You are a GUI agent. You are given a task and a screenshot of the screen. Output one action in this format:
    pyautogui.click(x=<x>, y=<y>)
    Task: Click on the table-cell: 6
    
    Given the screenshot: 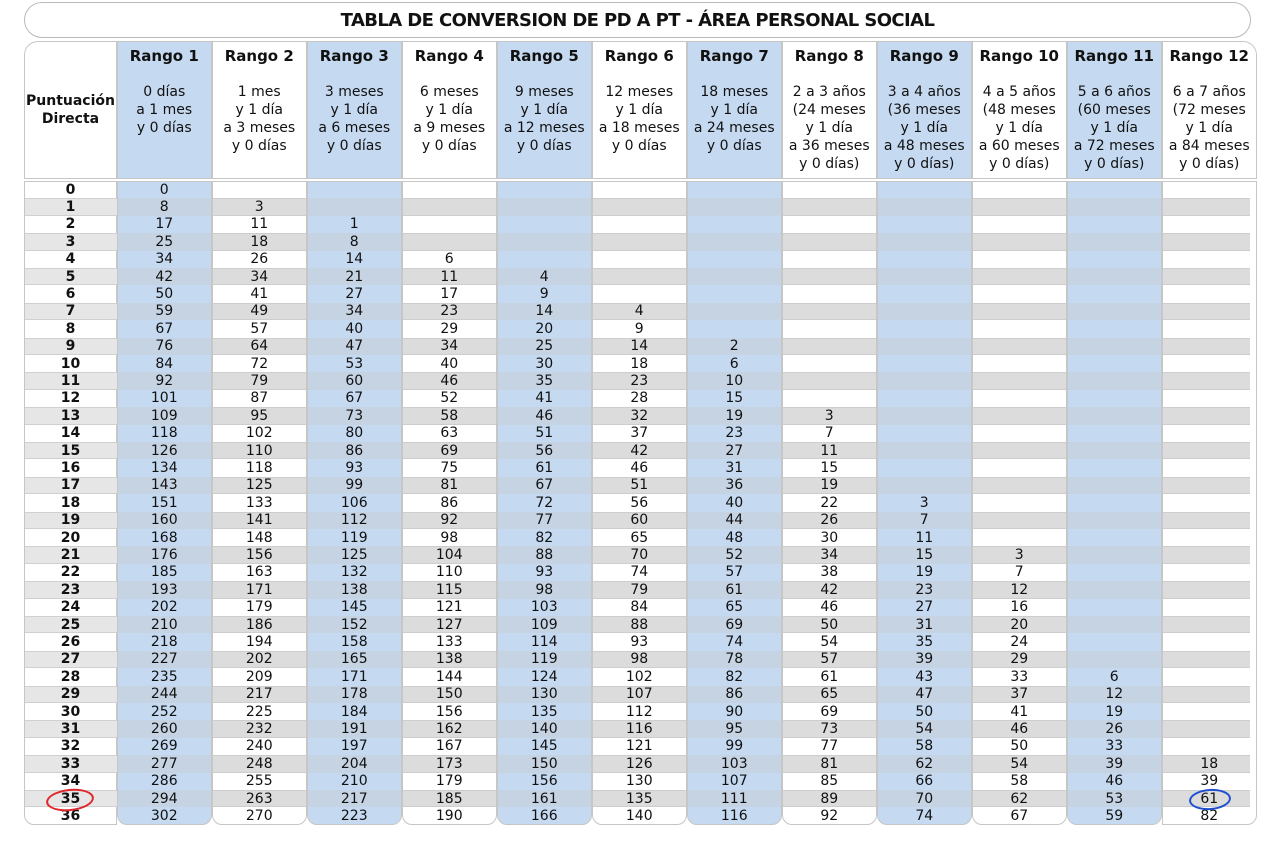 What is the action you would take?
    pyautogui.click(x=1114, y=676)
    